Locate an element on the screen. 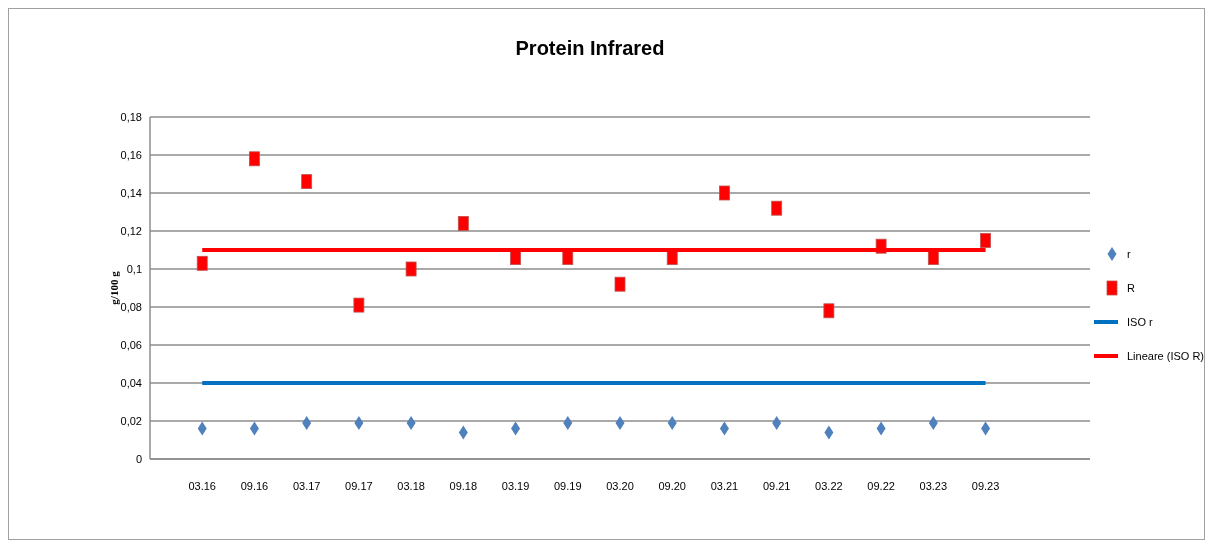 The image size is (1213, 540). x-tick-label: 09.20 is located at coordinates (672, 486).